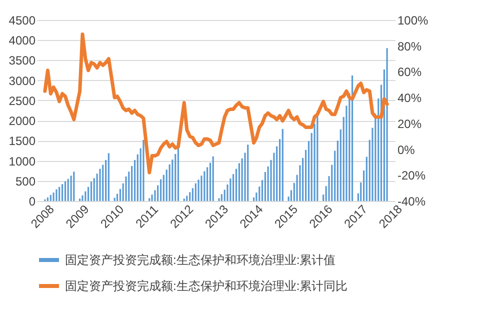  What do you see at coordinates (22, 101) in the screenshot?
I see `y-tick-label: 2500` at bounding box center [22, 101].